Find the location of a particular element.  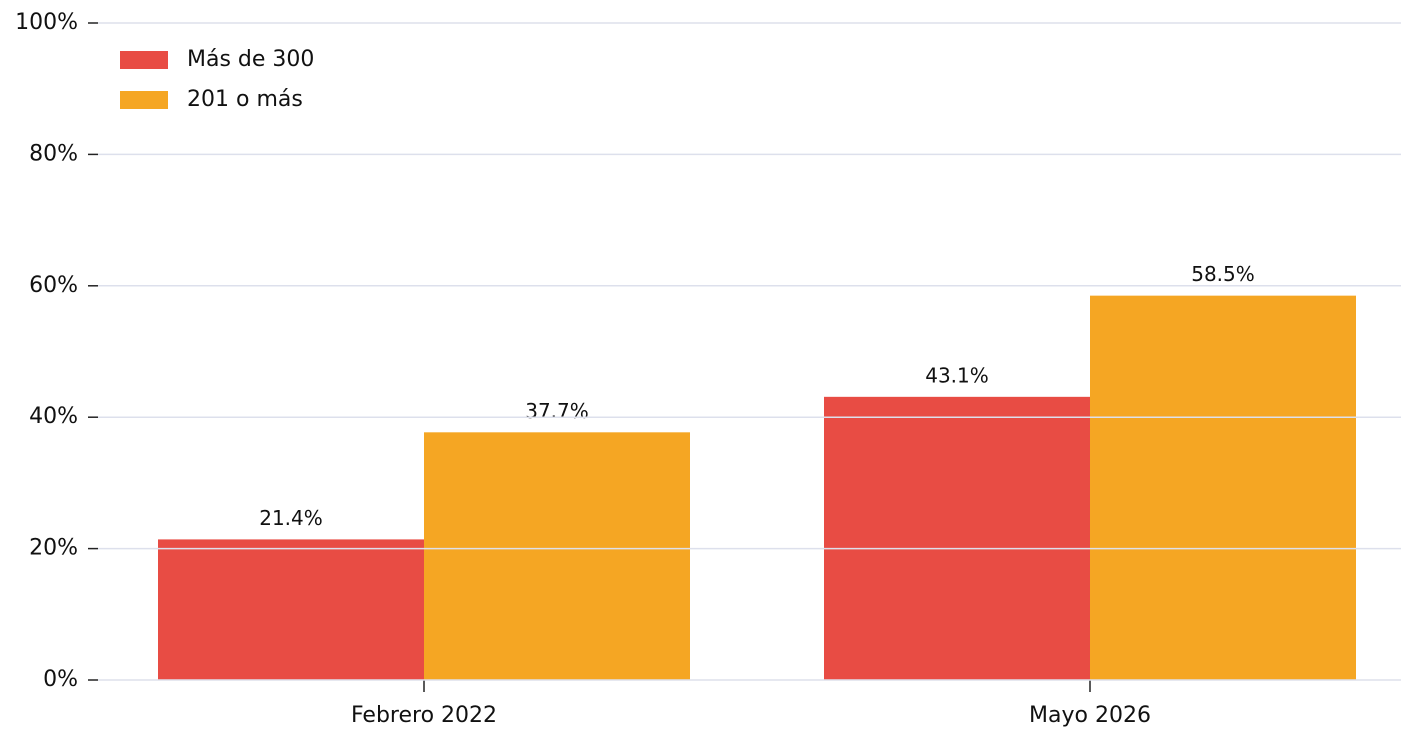

y-tick-label: 0% is located at coordinates (60, 679).